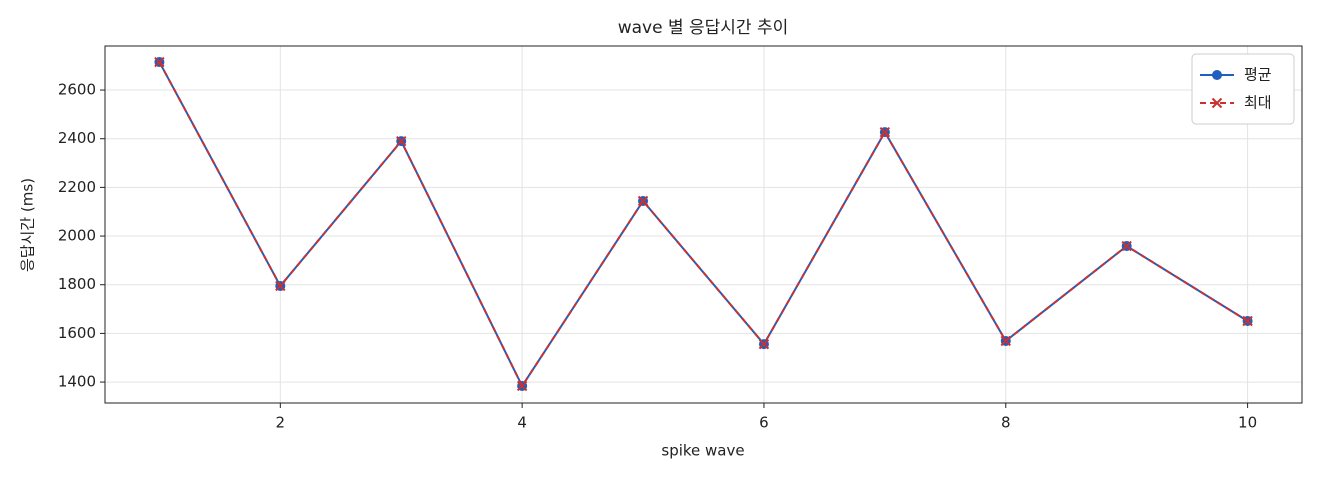  Describe the element at coordinates (703, 28) in the screenshot. I see `chart-title: wave 별 응답시간 추이` at that location.